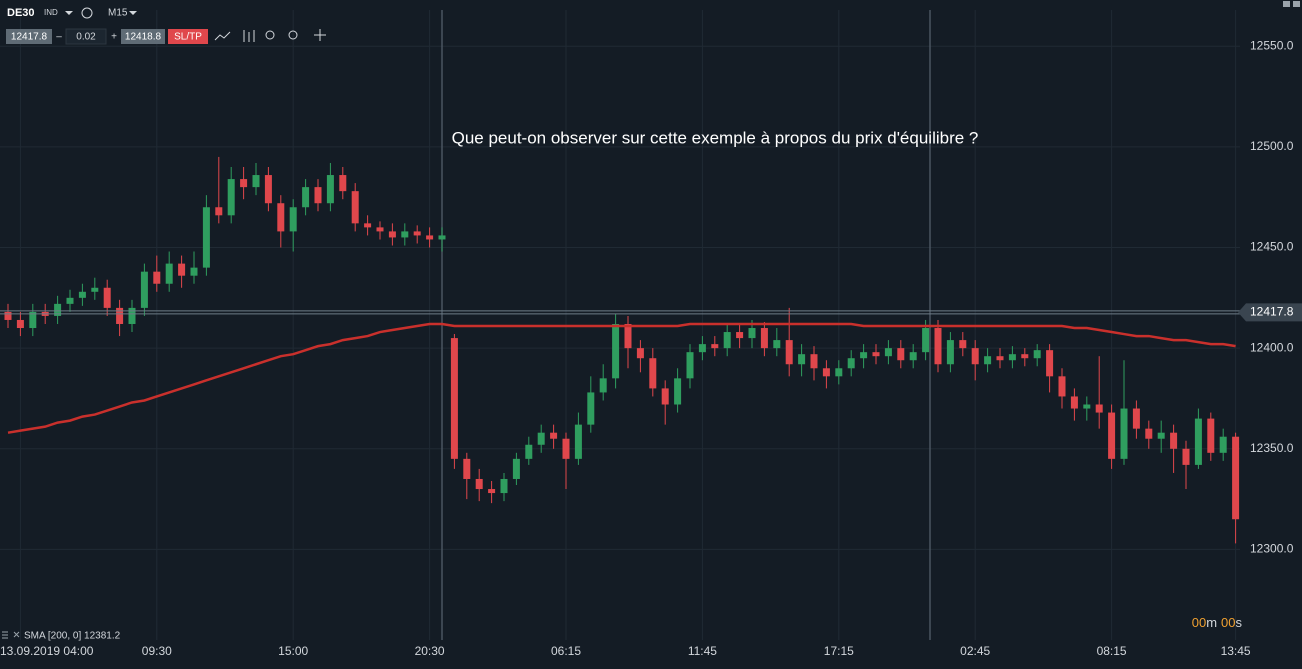 This screenshot has width=1302, height=669. Describe the element at coordinates (87, 13) in the screenshot. I see `info-icon` at that location.